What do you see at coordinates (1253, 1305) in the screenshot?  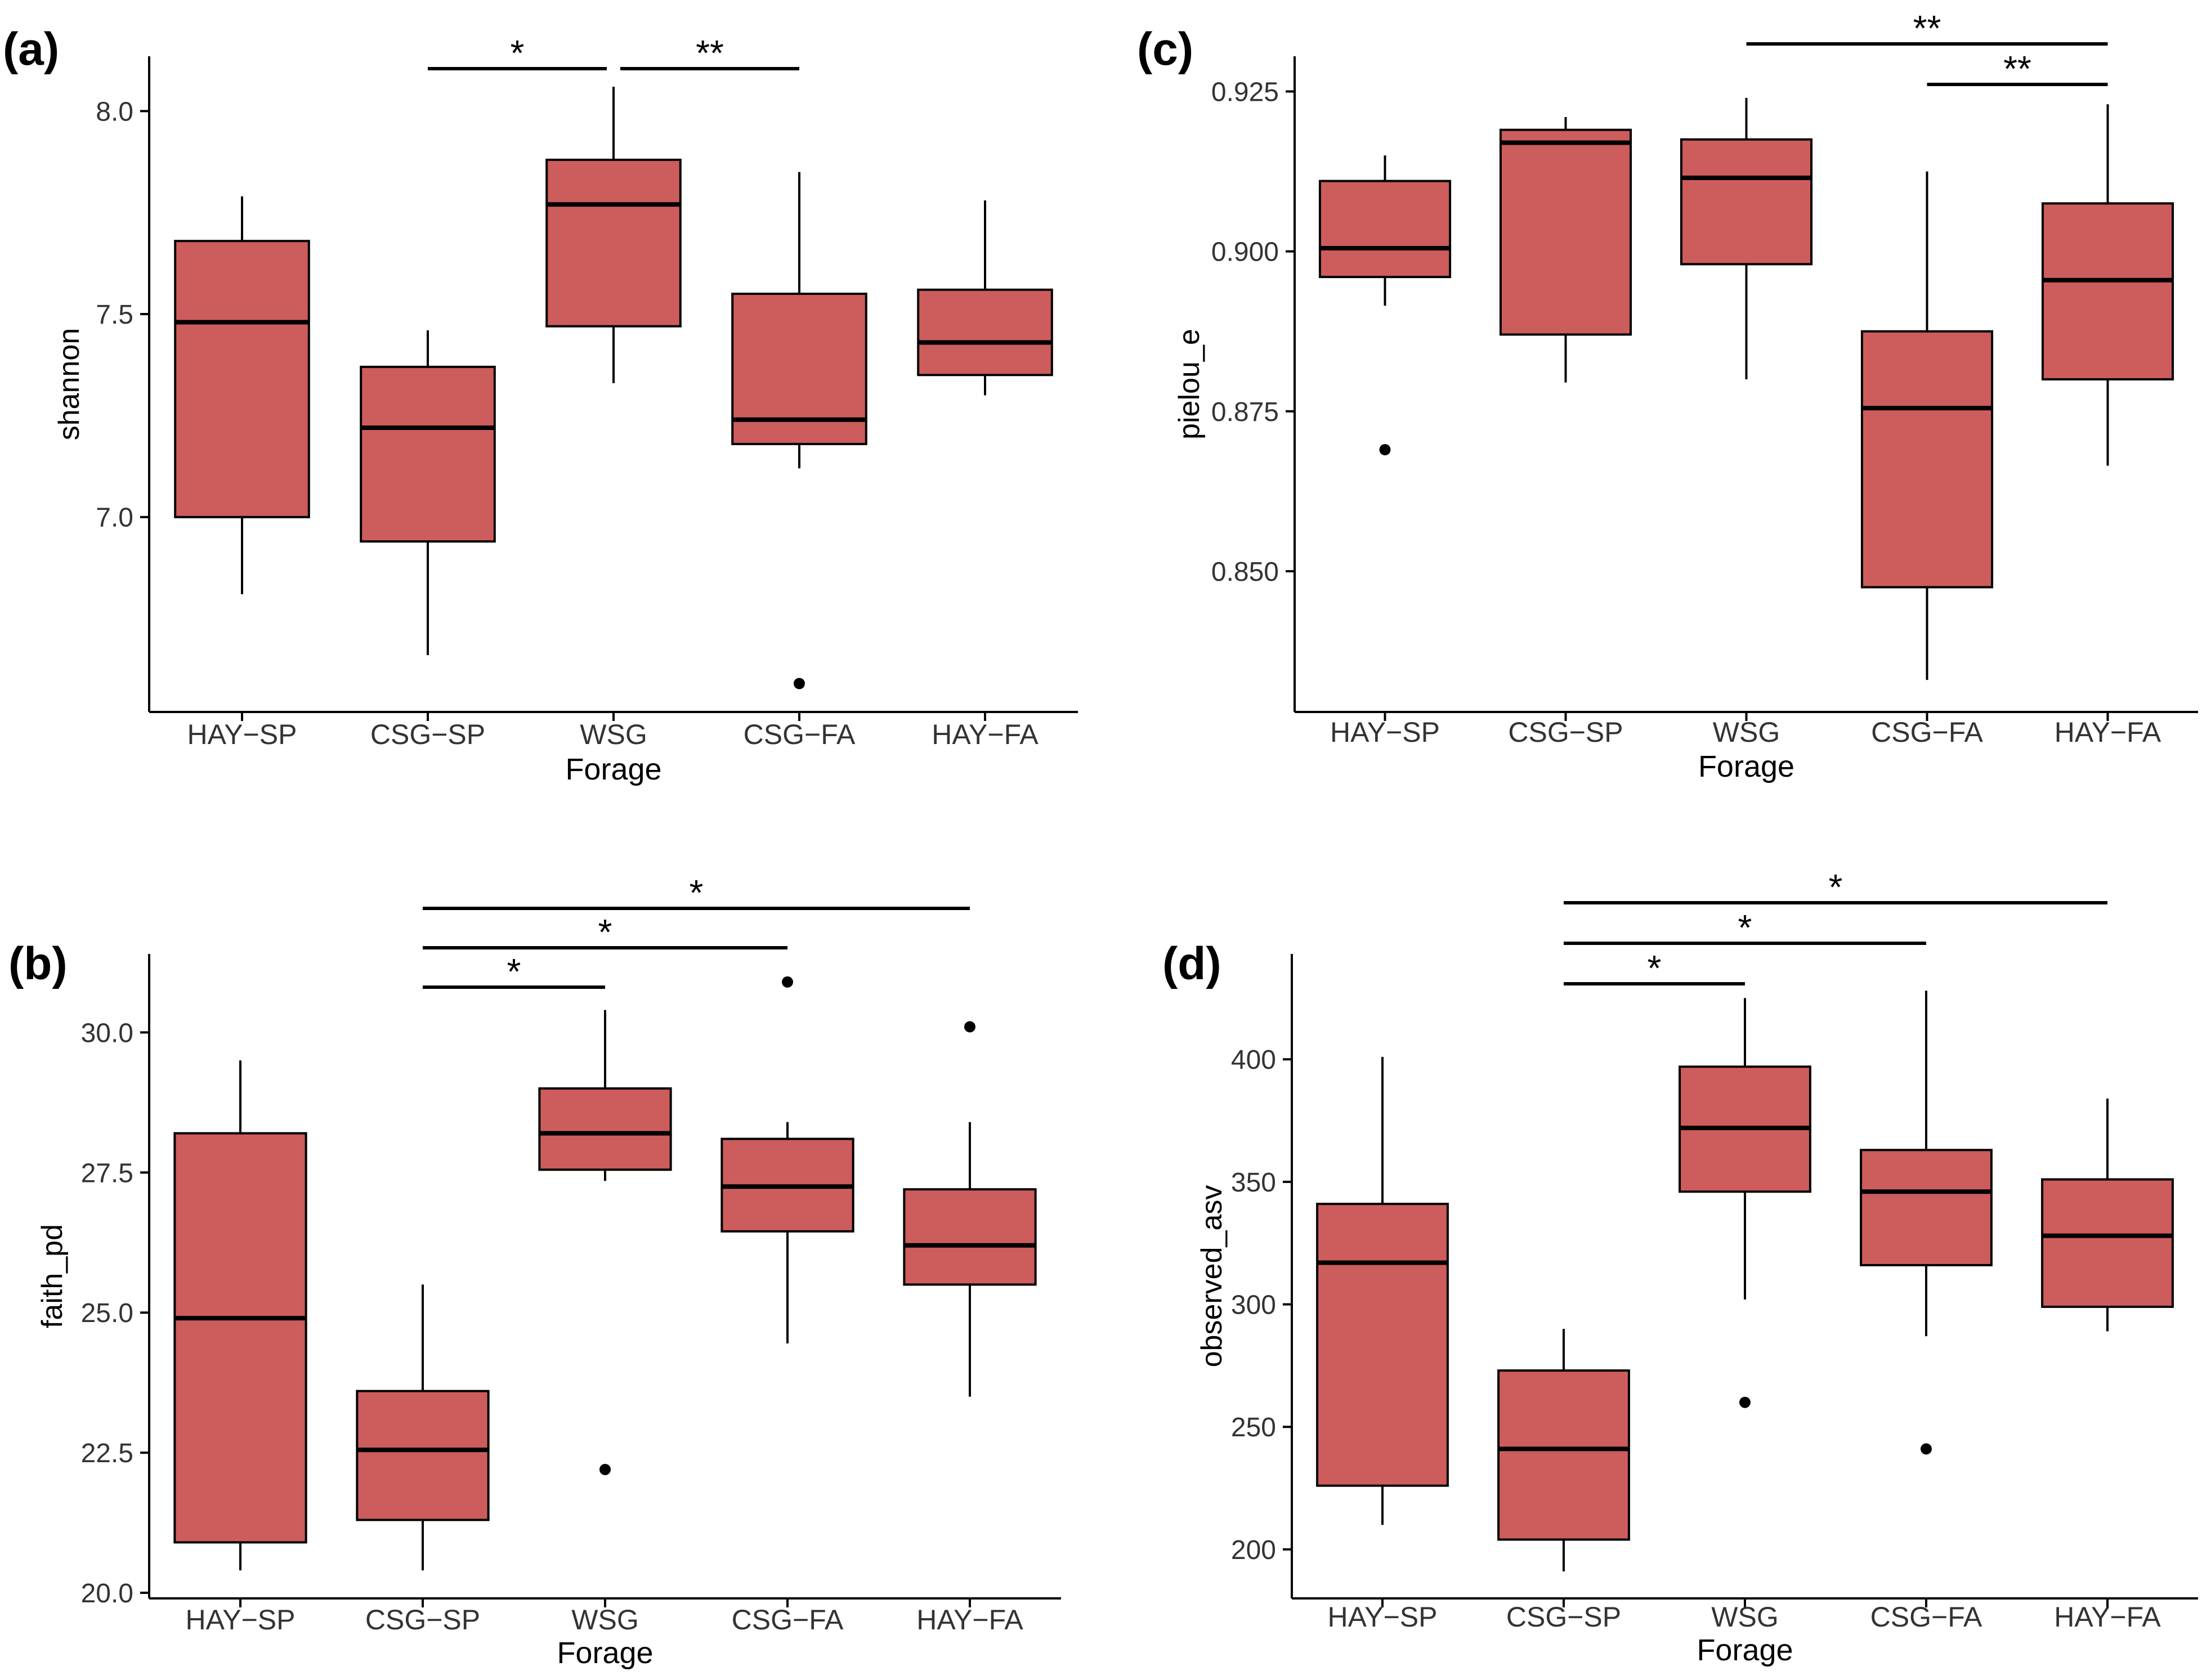 I see `y-tick-label: 300` at bounding box center [1253, 1305].